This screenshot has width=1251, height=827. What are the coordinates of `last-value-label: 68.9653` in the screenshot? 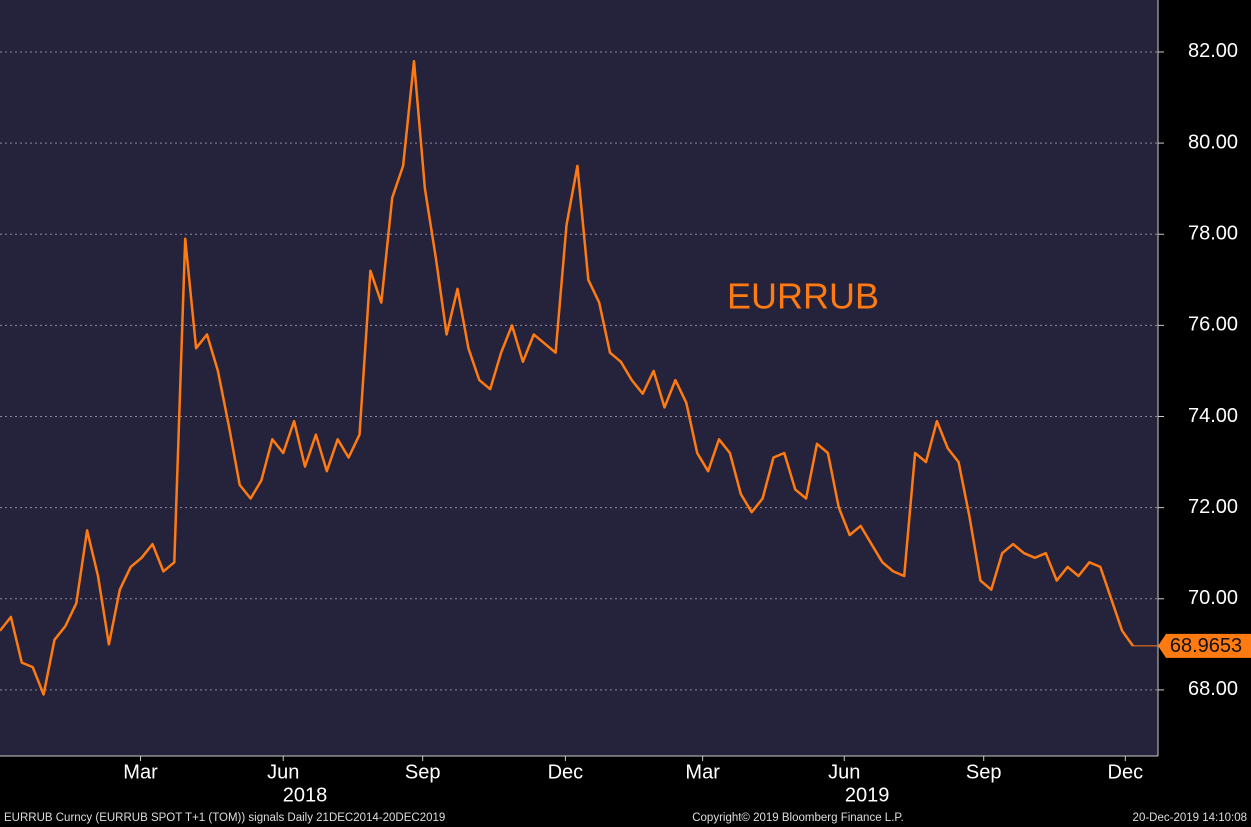 It's located at (1206, 646).